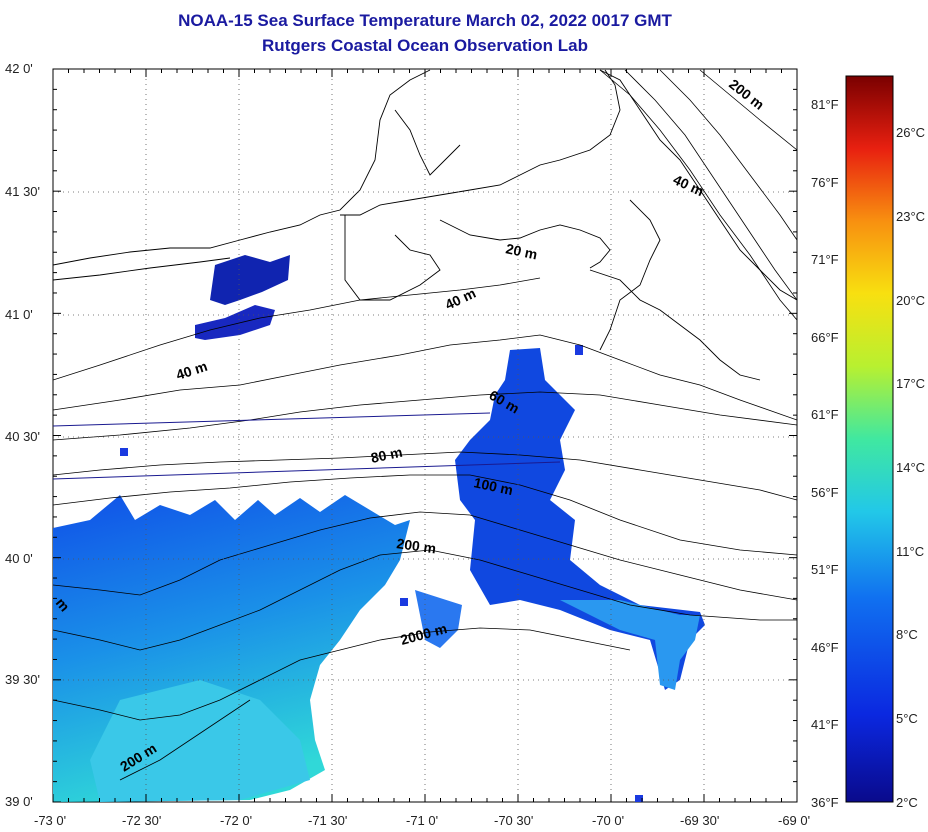 This screenshot has height=832, width=928. What do you see at coordinates (911, 216) in the screenshot?
I see `celsius-label: 23°C` at bounding box center [911, 216].